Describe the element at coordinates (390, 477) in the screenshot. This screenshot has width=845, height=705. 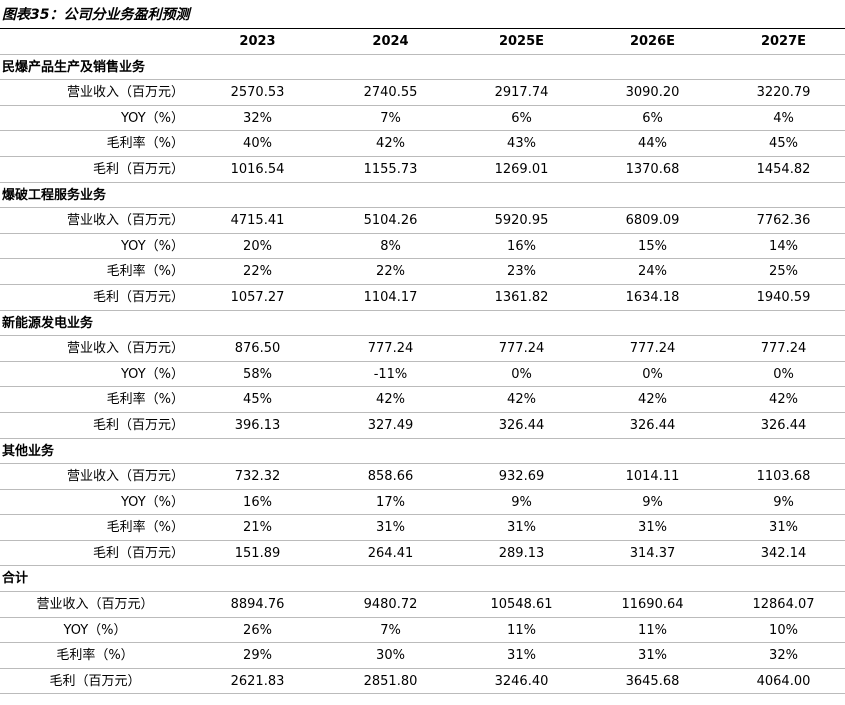
I see `cell-value: 858.66` at that location.